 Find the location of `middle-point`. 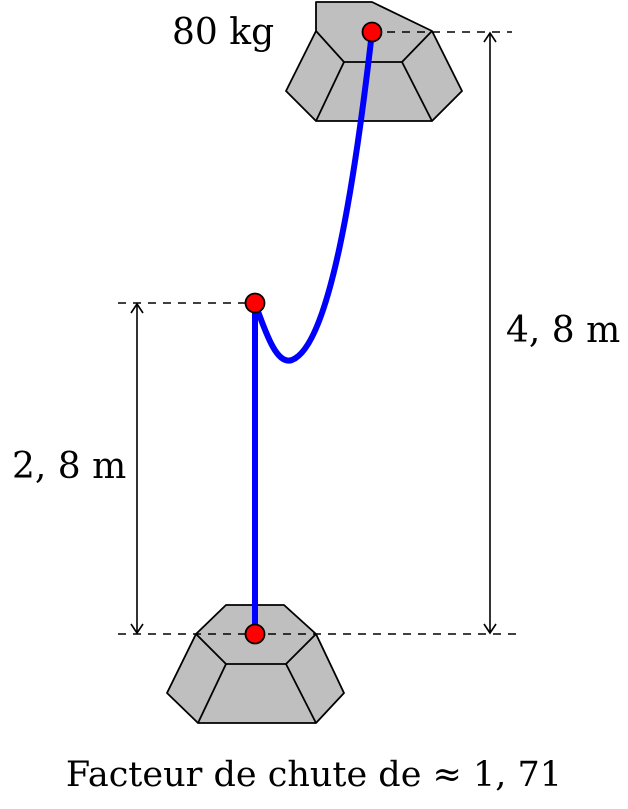

middle-point is located at coordinates (255, 303).